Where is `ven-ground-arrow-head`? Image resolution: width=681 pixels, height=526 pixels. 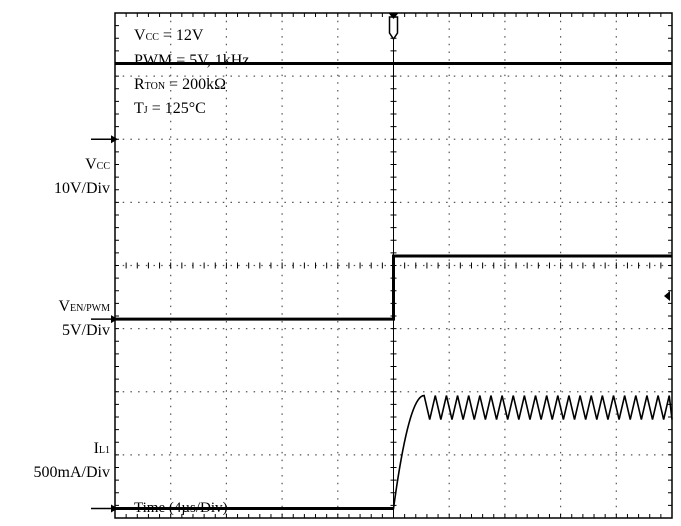 ven-ground-arrow-head is located at coordinates (114, 319).